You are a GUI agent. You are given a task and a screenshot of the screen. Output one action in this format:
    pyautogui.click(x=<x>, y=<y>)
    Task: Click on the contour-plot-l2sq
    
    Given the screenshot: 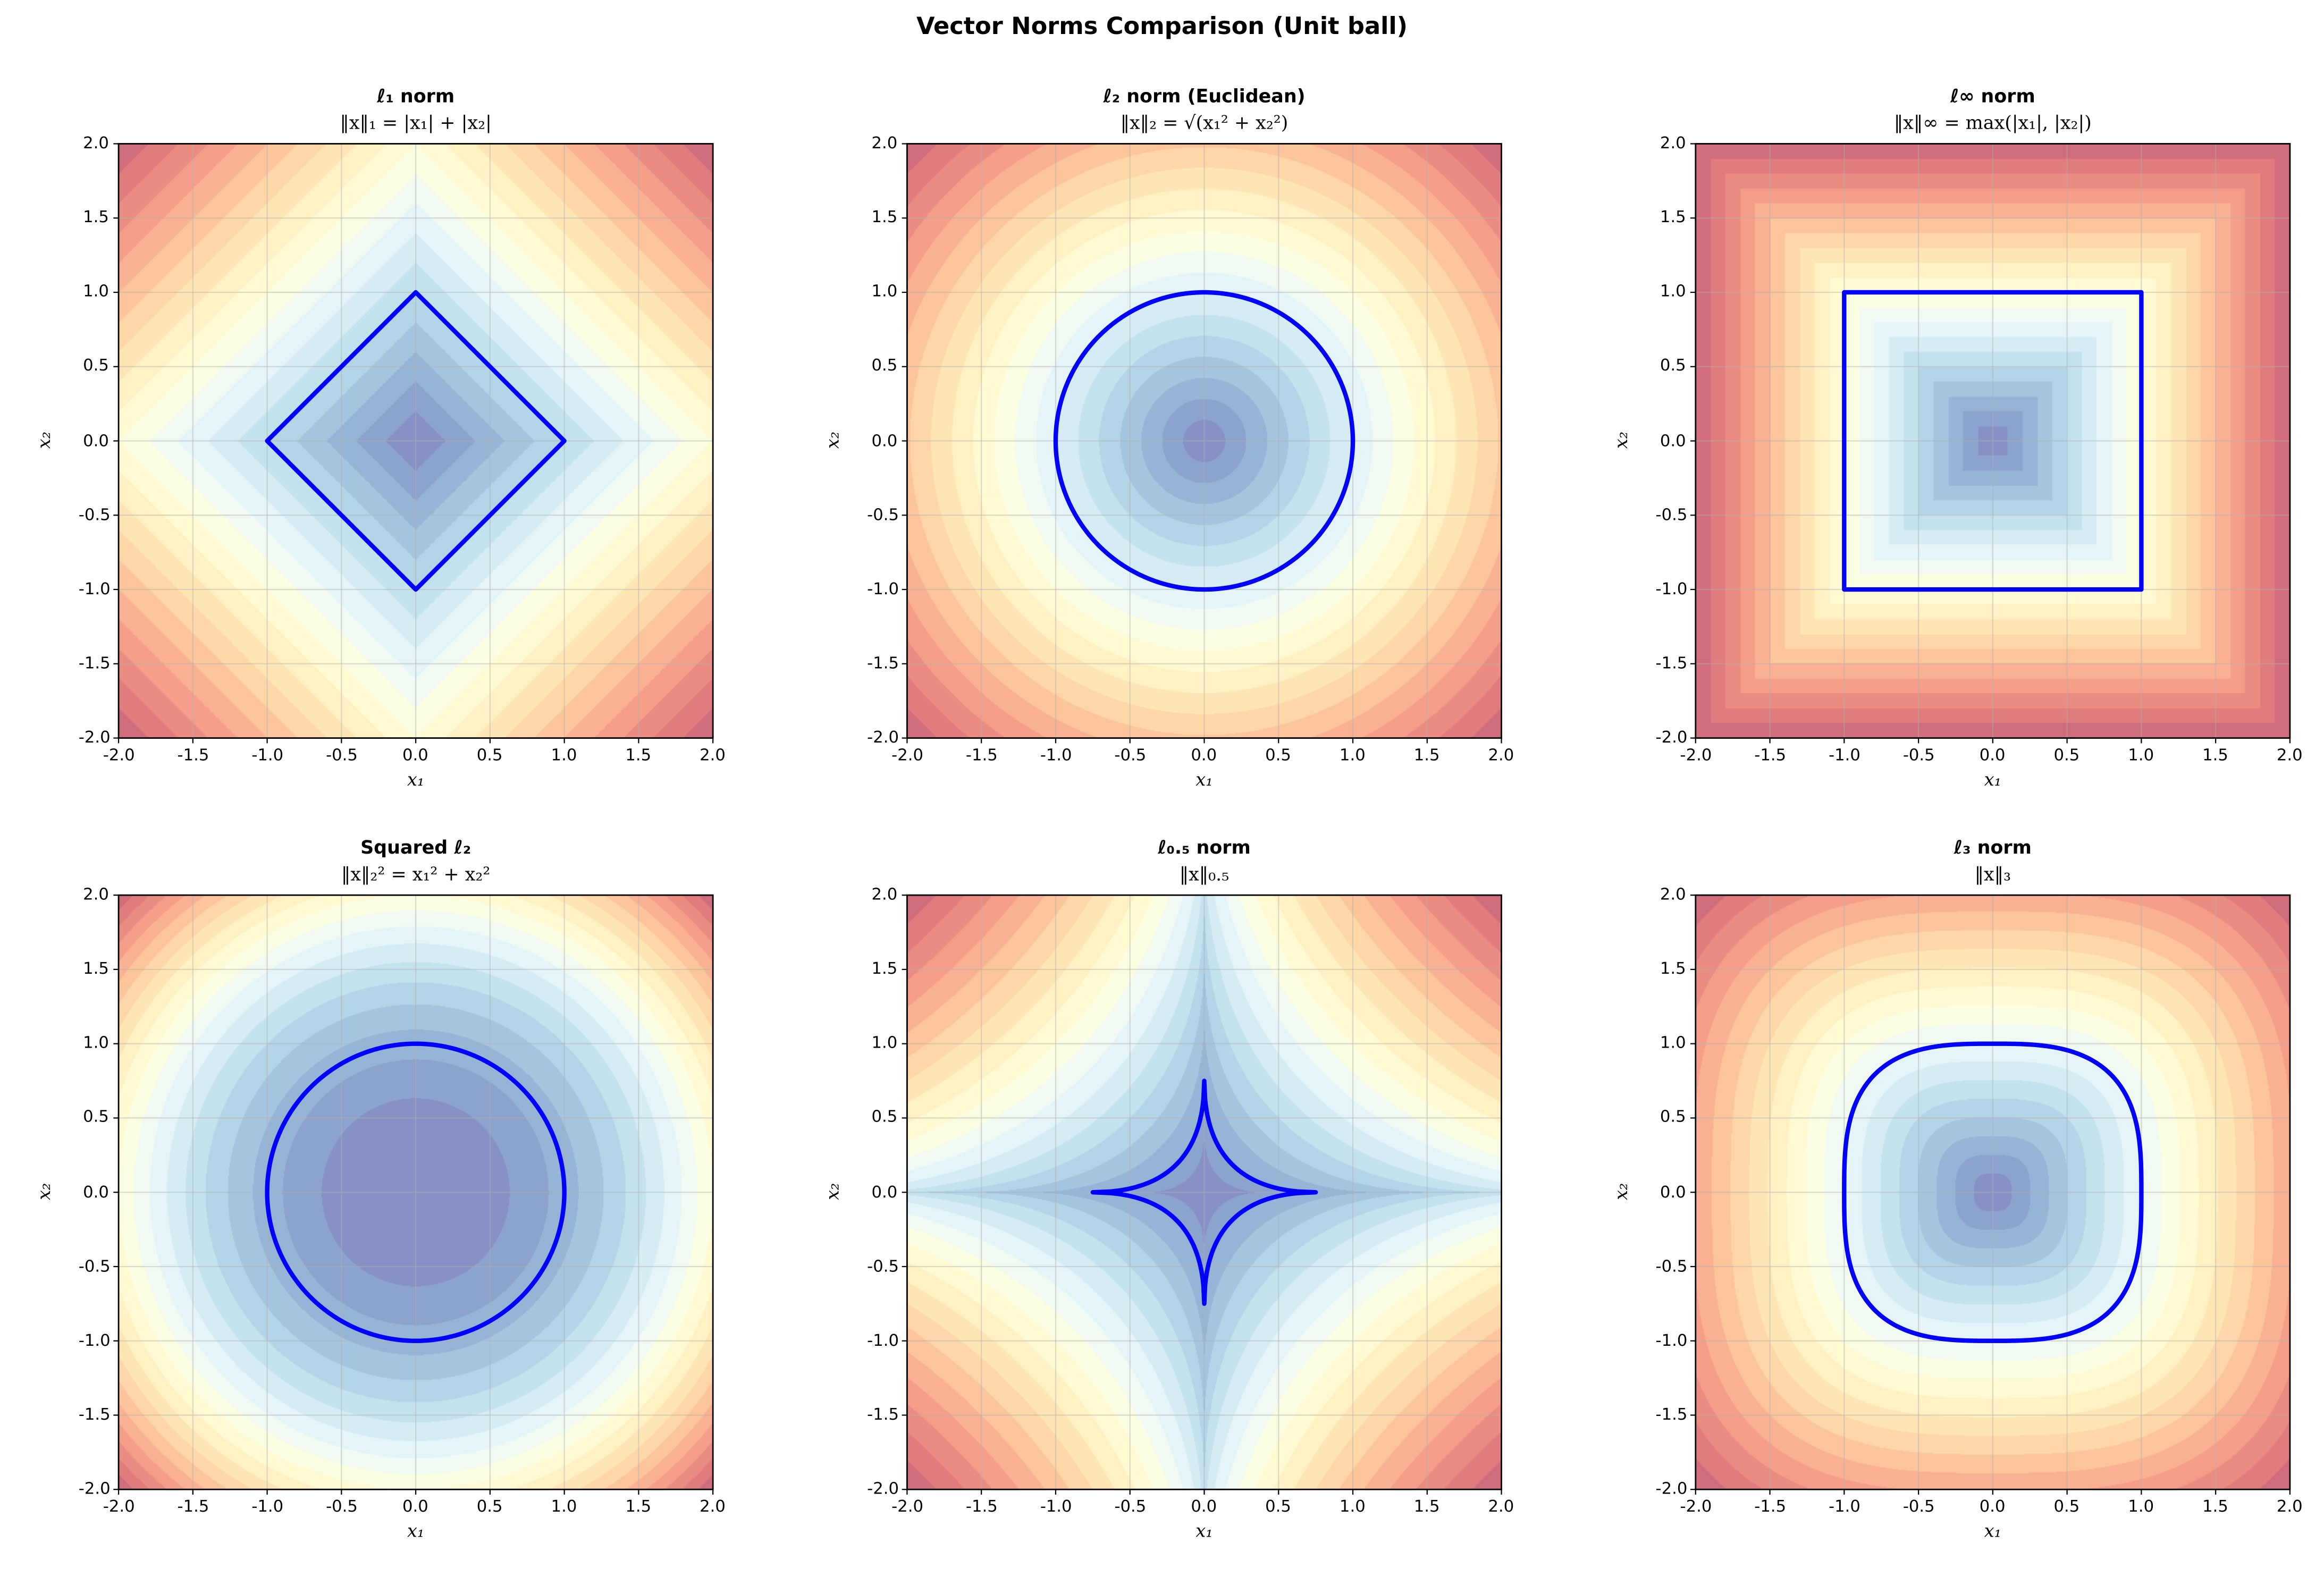 What is the action you would take?
    pyautogui.click(x=413, y=1195)
    